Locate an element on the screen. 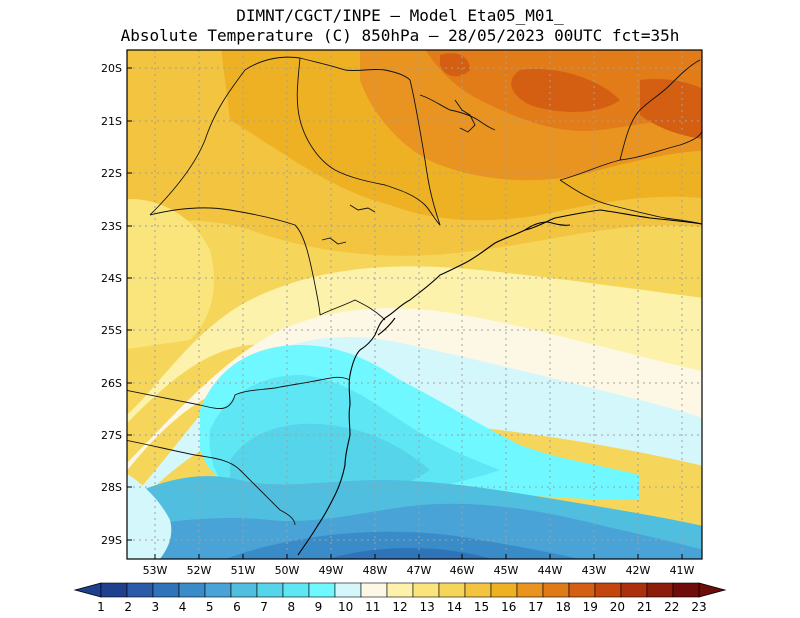 This screenshot has height=618, width=800. colorbar-label: 1 is located at coordinates (101, 607).